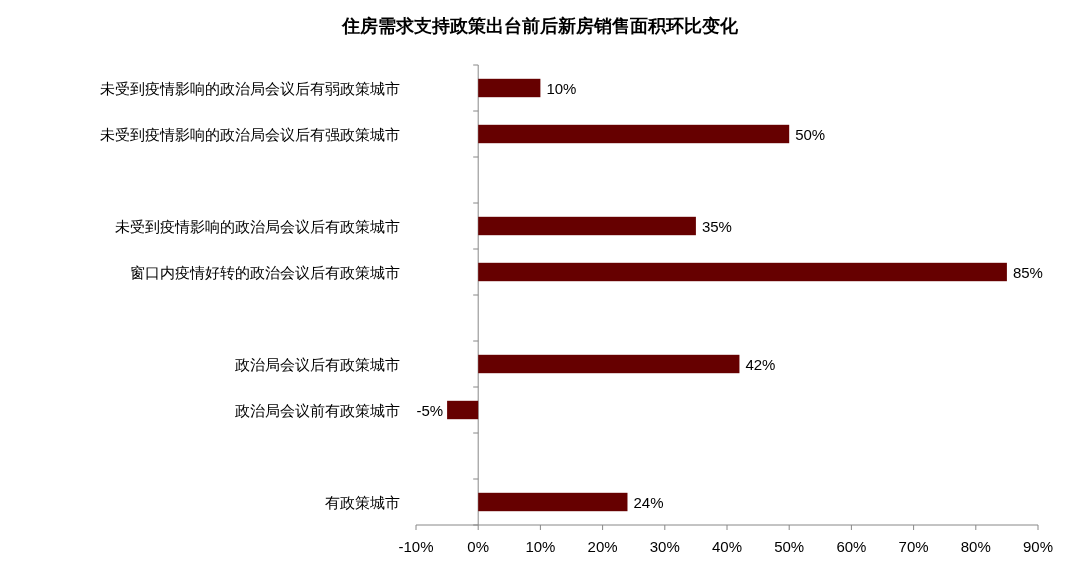 This screenshot has height=564, width=1080. Describe the element at coordinates (975, 546) in the screenshot. I see `x-tick-label: 80%` at that location.